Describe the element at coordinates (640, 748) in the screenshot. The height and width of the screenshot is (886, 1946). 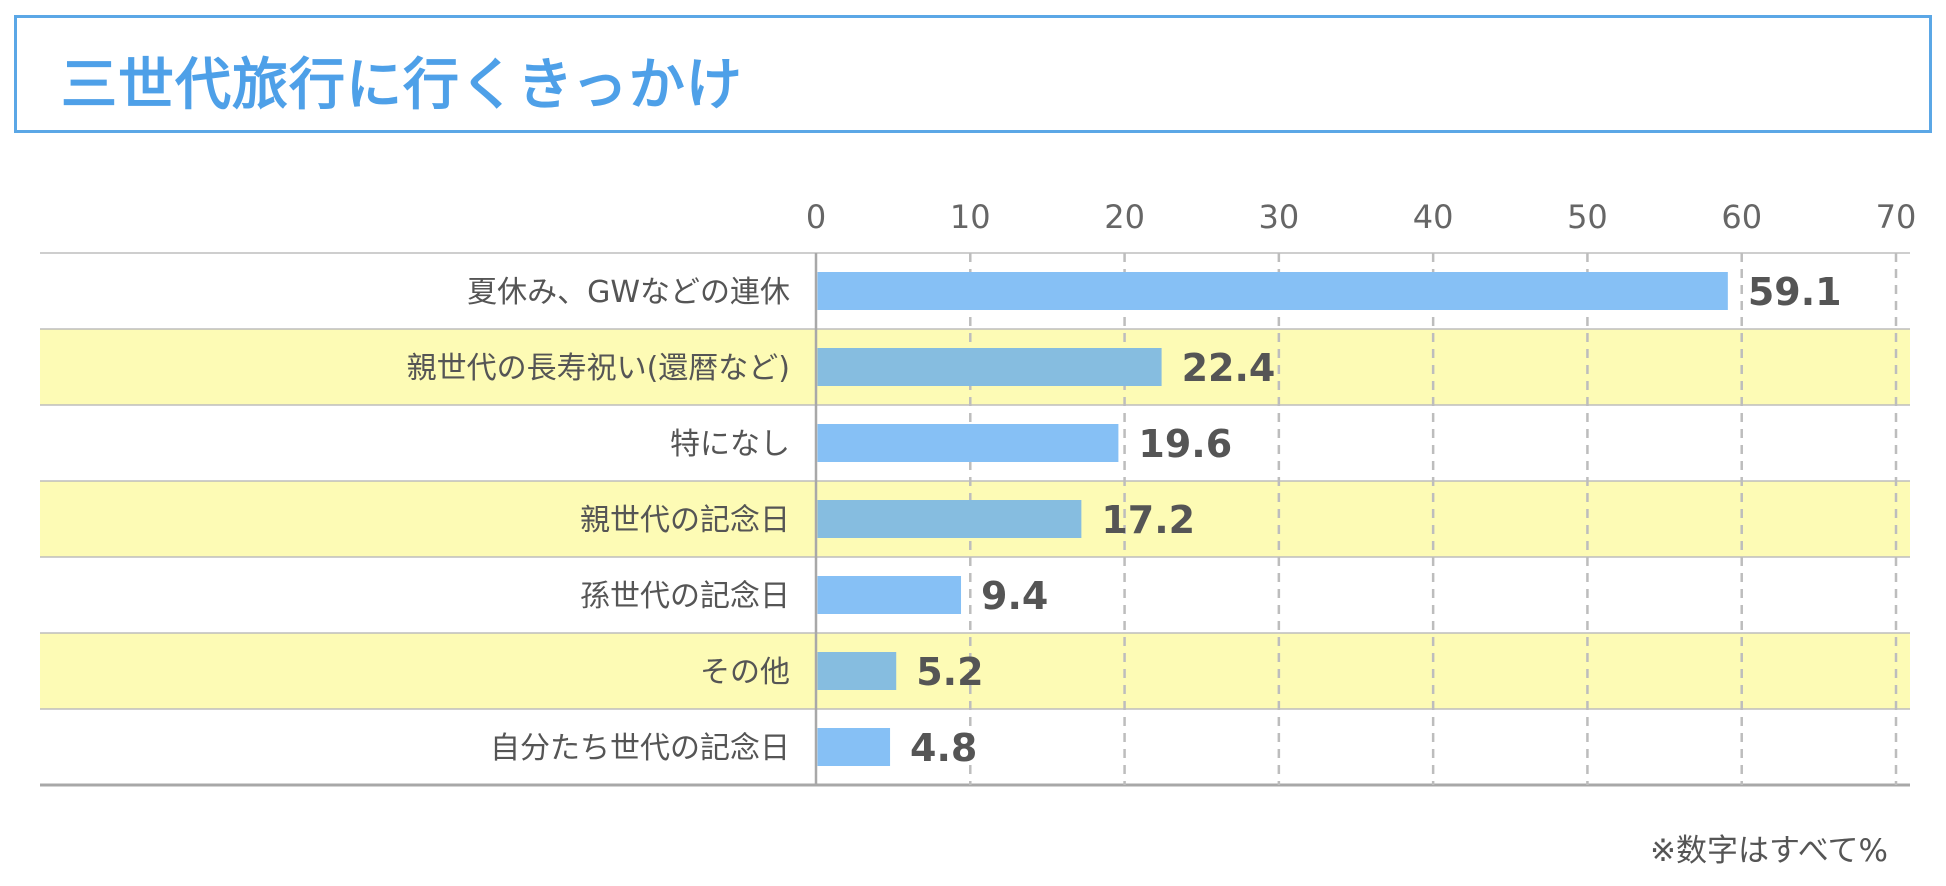
I see `category-label-6: 自分たち世代の記念日` at that location.